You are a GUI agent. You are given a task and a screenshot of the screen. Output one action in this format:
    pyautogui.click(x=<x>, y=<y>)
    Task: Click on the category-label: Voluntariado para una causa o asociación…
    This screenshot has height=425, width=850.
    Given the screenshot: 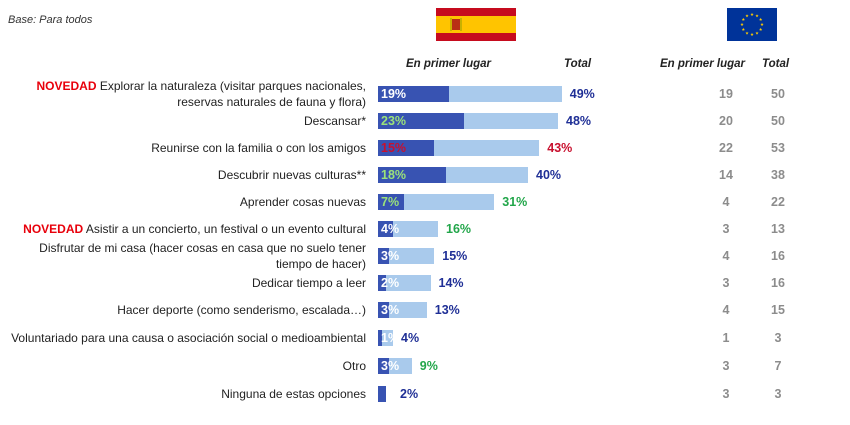 What is the action you would take?
    pyautogui.click(x=188, y=338)
    